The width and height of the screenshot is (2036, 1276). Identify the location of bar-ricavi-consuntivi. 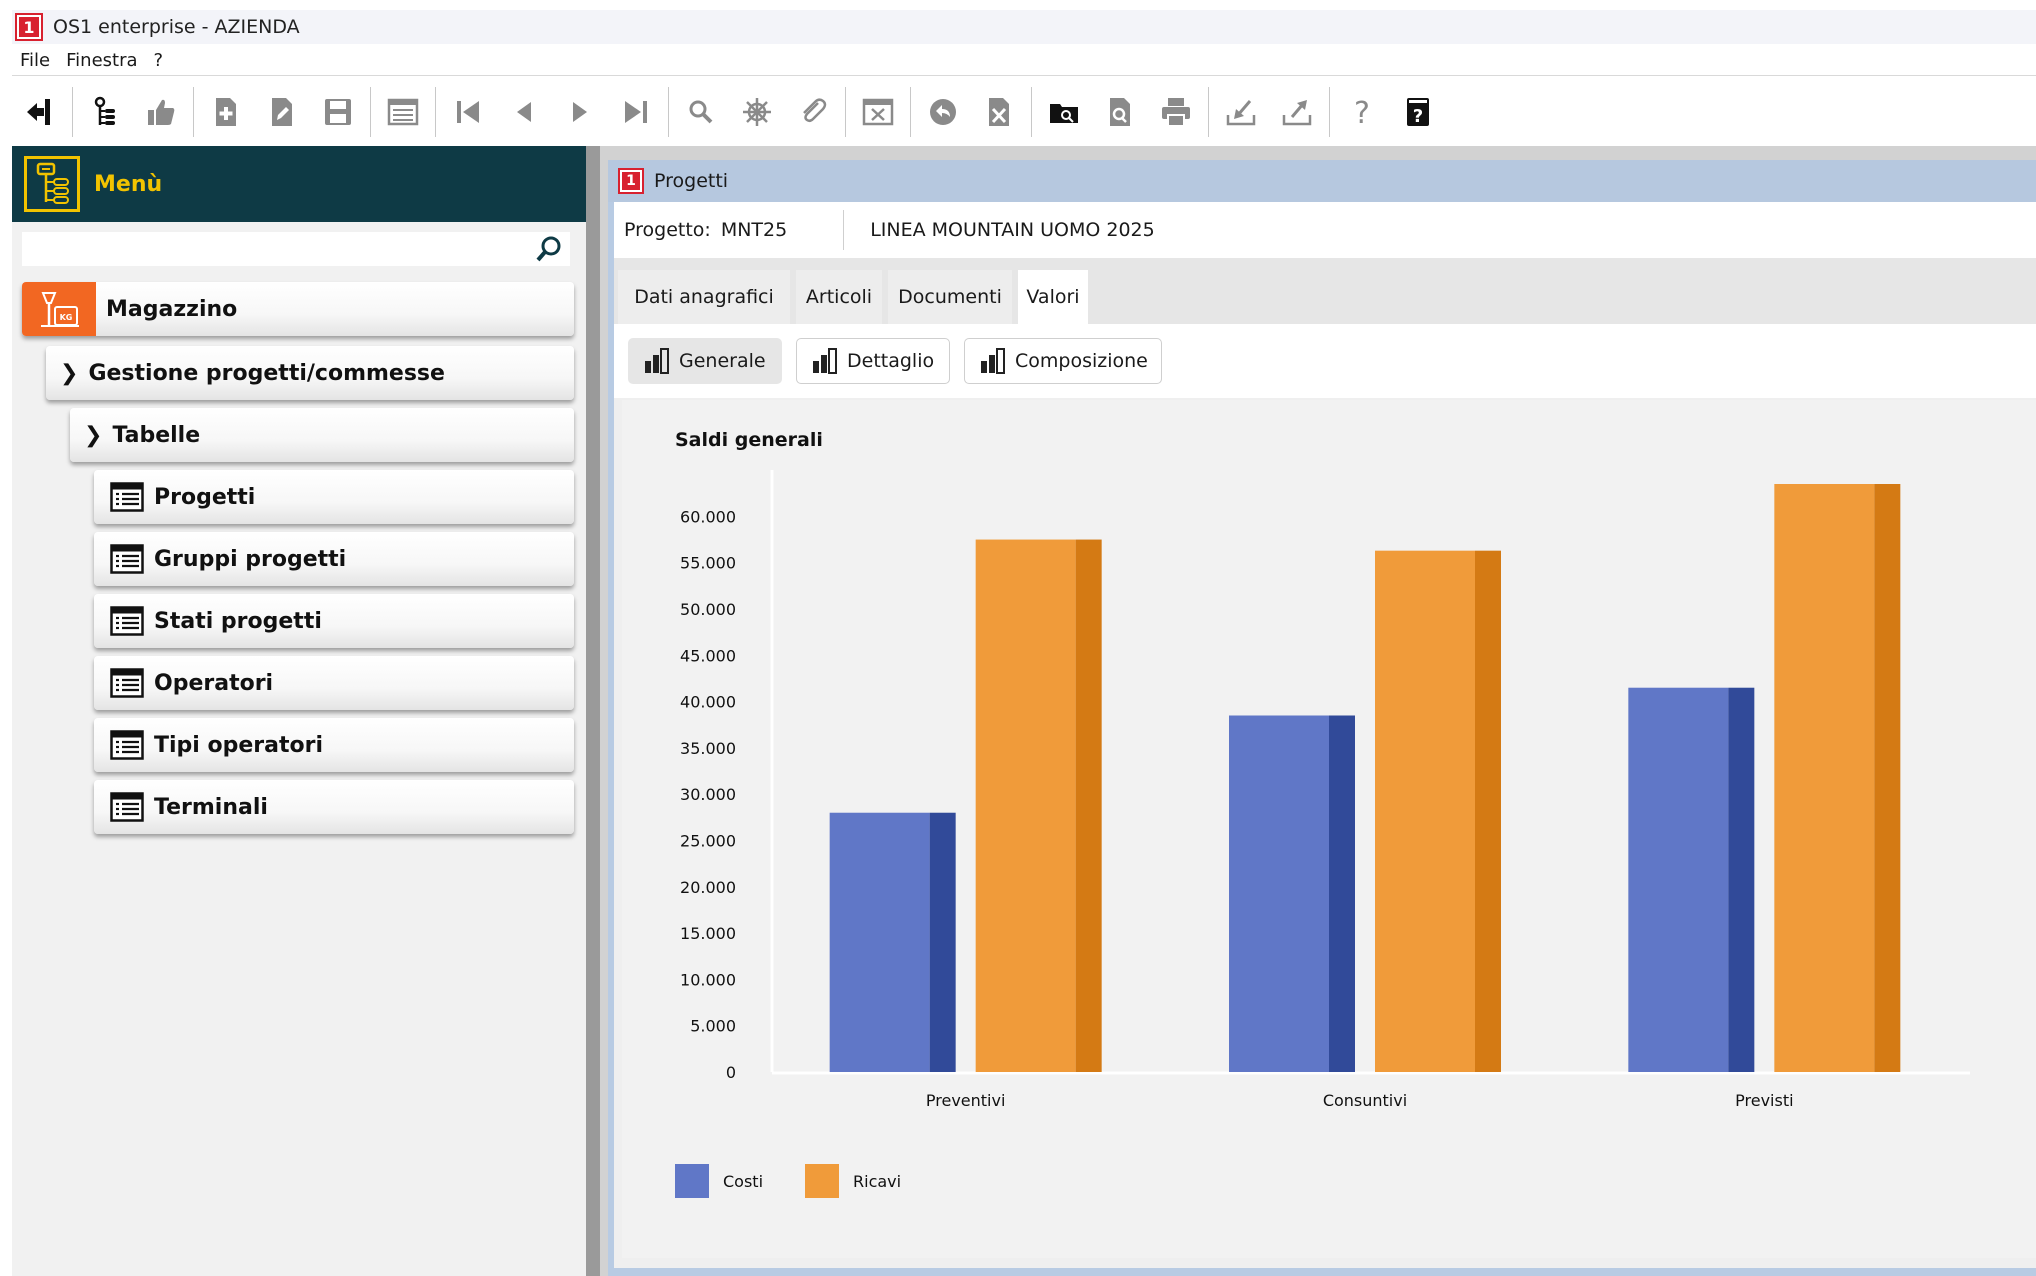
(1425, 811).